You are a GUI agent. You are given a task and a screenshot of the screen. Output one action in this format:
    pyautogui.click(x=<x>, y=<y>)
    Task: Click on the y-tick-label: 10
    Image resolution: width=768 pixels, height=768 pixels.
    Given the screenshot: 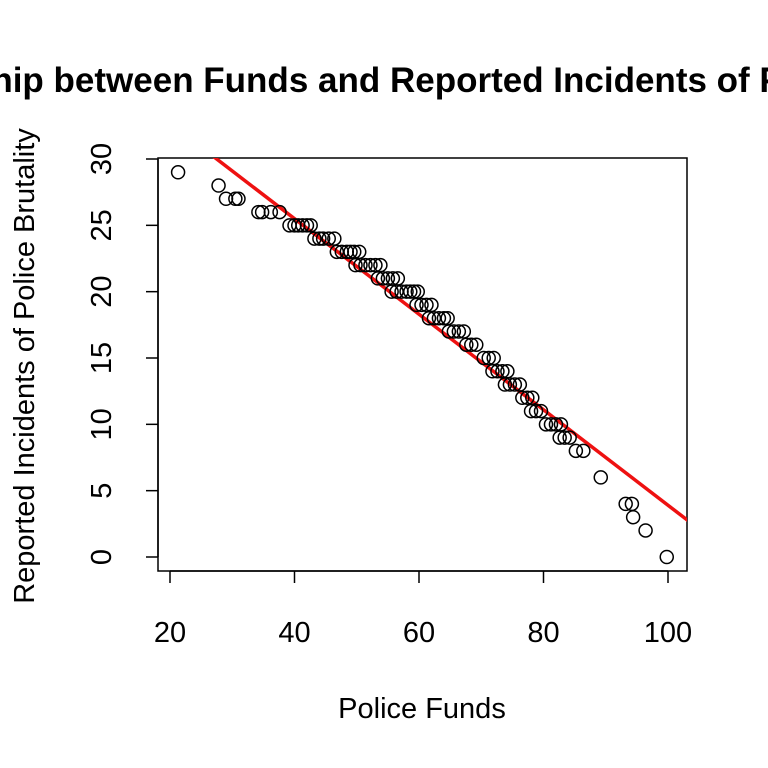 What is the action you would take?
    pyautogui.click(x=102, y=424)
    